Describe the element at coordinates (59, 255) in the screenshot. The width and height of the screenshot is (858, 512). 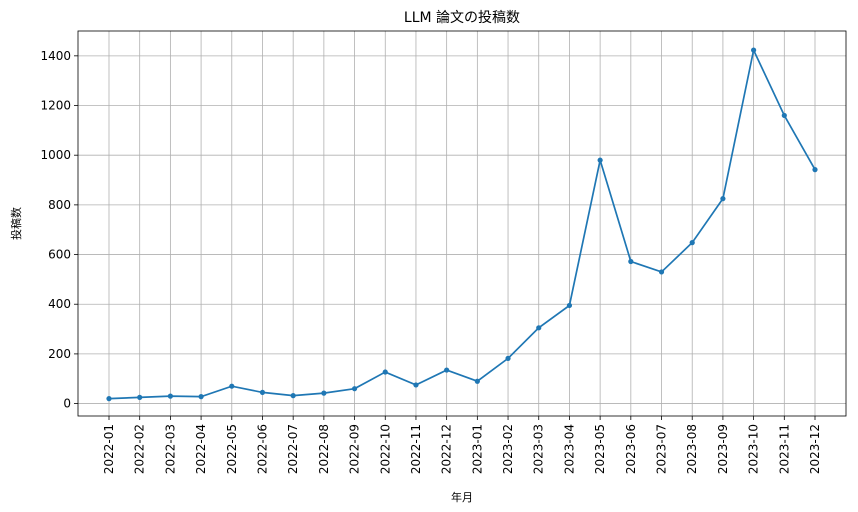
I see `y-tick-label: 600` at that location.